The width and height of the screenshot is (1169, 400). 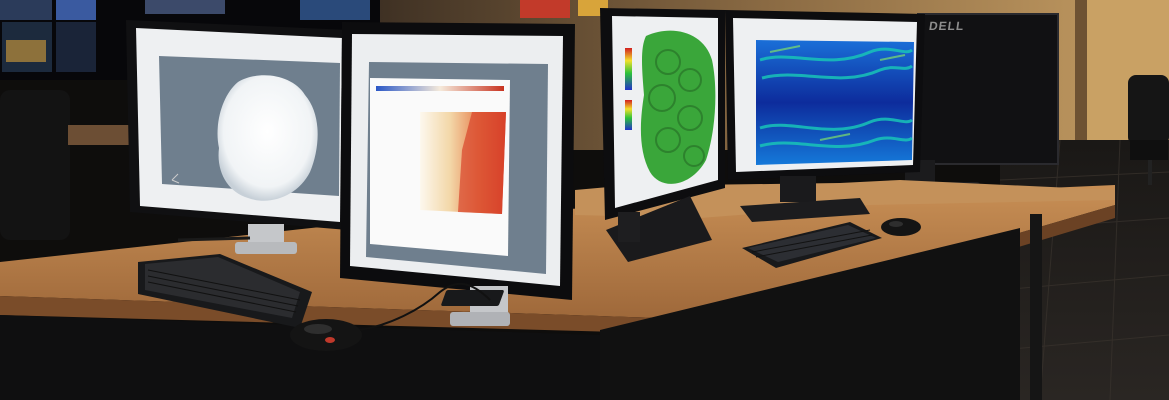 I want to click on monitor-left, so click(x=238, y=137).